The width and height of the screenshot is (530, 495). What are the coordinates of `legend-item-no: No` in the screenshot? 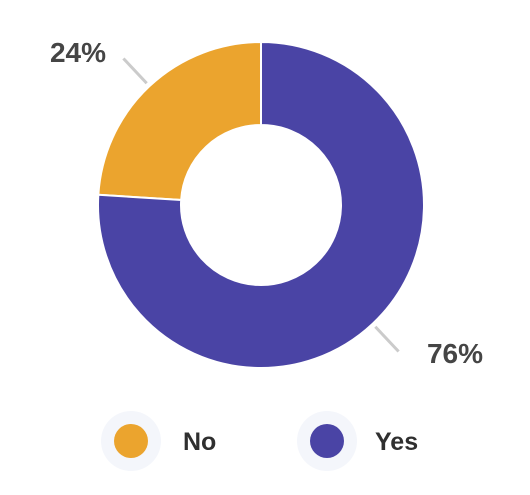 It's located at (158, 441).